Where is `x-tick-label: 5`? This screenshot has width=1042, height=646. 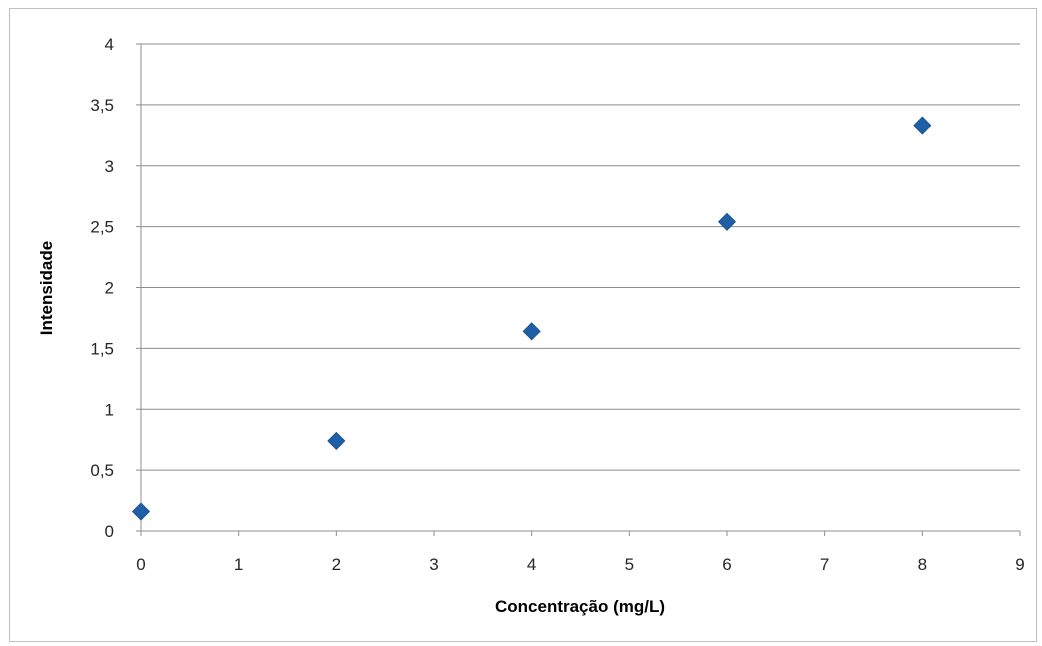
x-tick-label: 5 is located at coordinates (629, 564).